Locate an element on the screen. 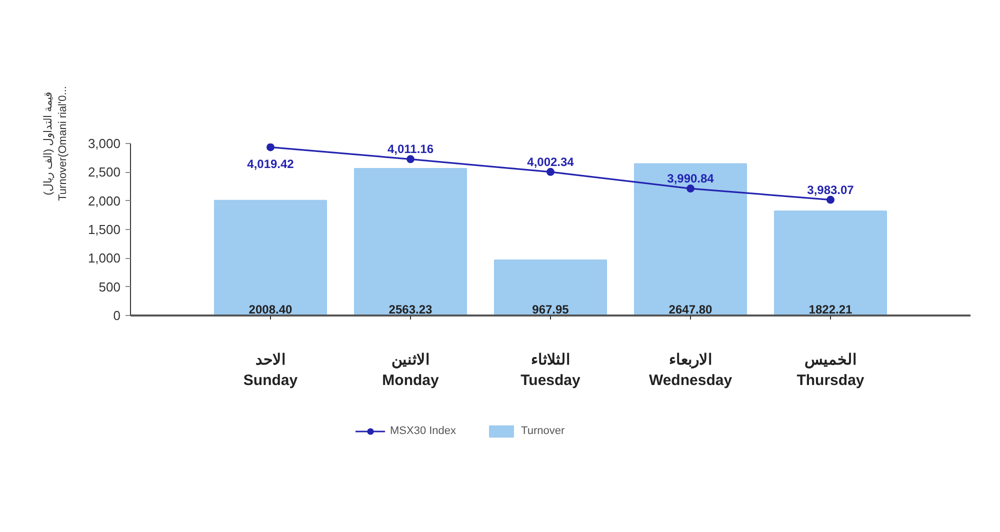  data-label: 3,990.84 is located at coordinates (690, 179).